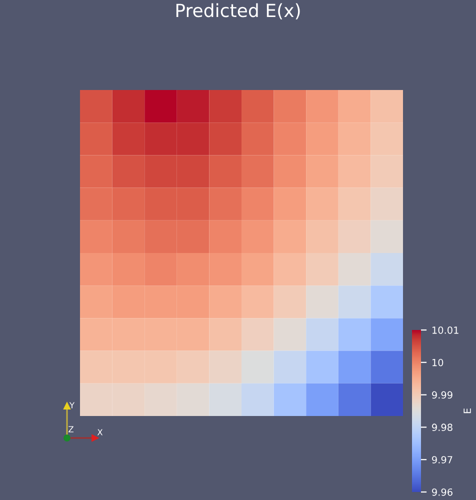 This screenshot has height=500, width=476. I want to click on color-bar-label: 9.97, so click(442, 460).